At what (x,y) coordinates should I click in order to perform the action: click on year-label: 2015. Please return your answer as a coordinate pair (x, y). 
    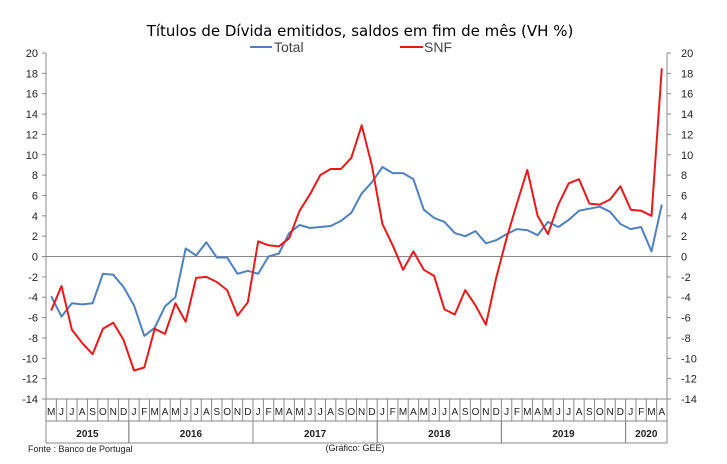
    Looking at the image, I should click on (87, 434).